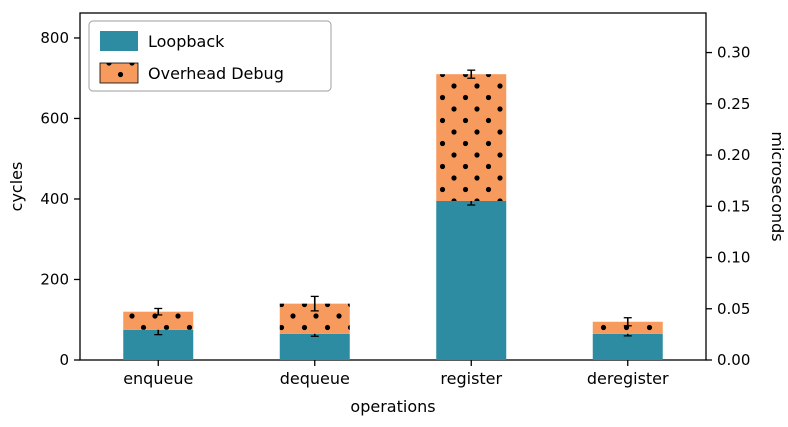 The width and height of the screenshot is (788, 427). What do you see at coordinates (471, 378) in the screenshot?
I see `x-tick-label: register` at bounding box center [471, 378].